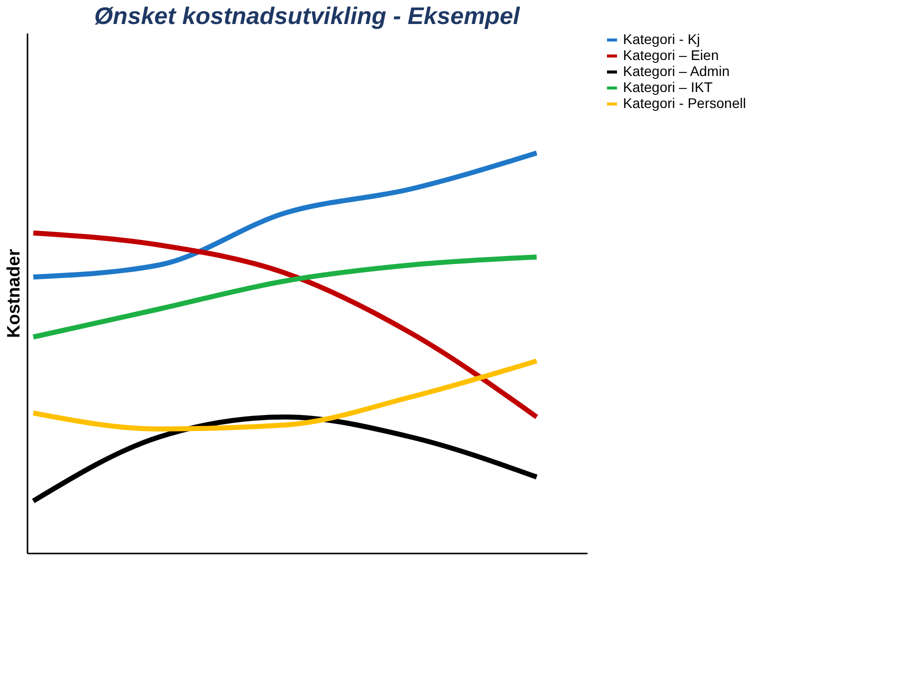  Describe the element at coordinates (14, 293) in the screenshot. I see `y-axis-title: Kostnader` at that location.